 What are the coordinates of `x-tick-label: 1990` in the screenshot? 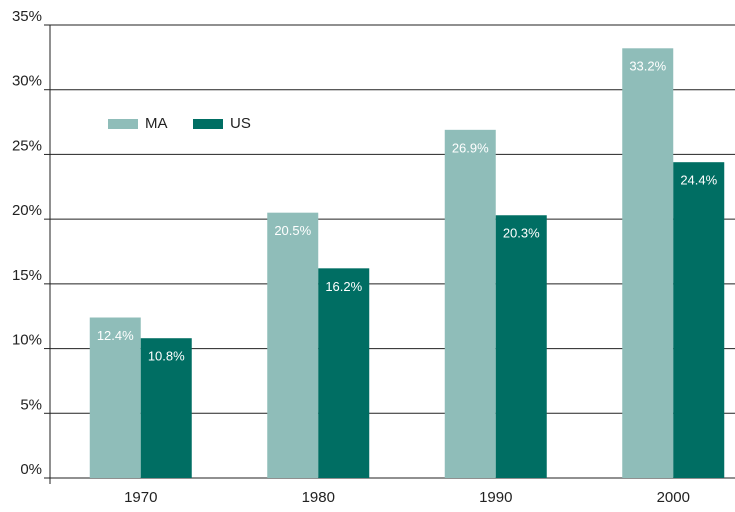 It's located at (495, 497).